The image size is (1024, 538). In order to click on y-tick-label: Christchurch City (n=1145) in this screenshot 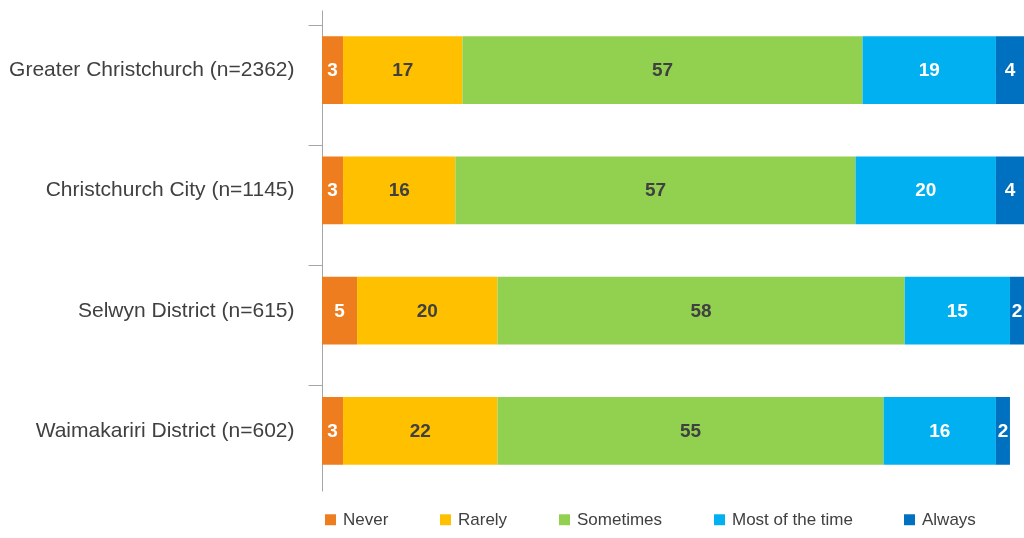, I will do `click(170, 189)`.